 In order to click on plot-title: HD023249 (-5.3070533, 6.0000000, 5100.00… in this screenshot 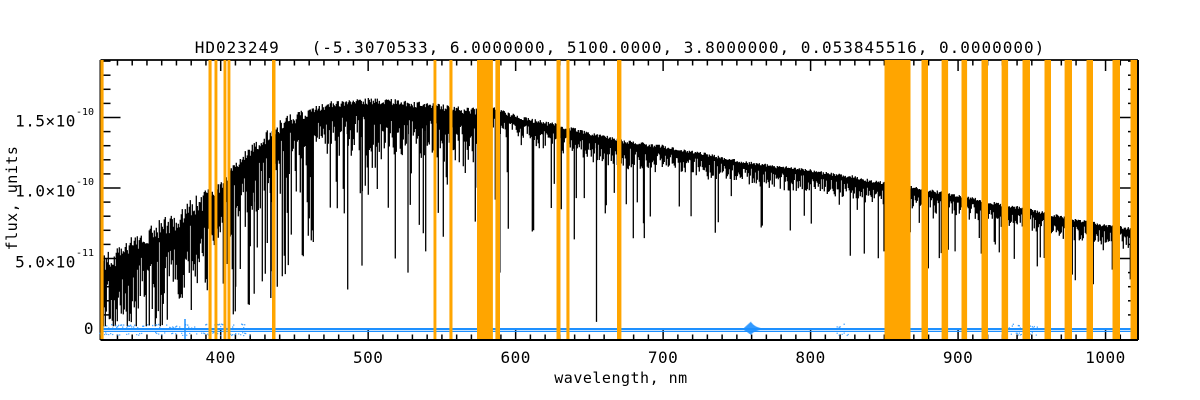, I will do `click(620, 47)`.